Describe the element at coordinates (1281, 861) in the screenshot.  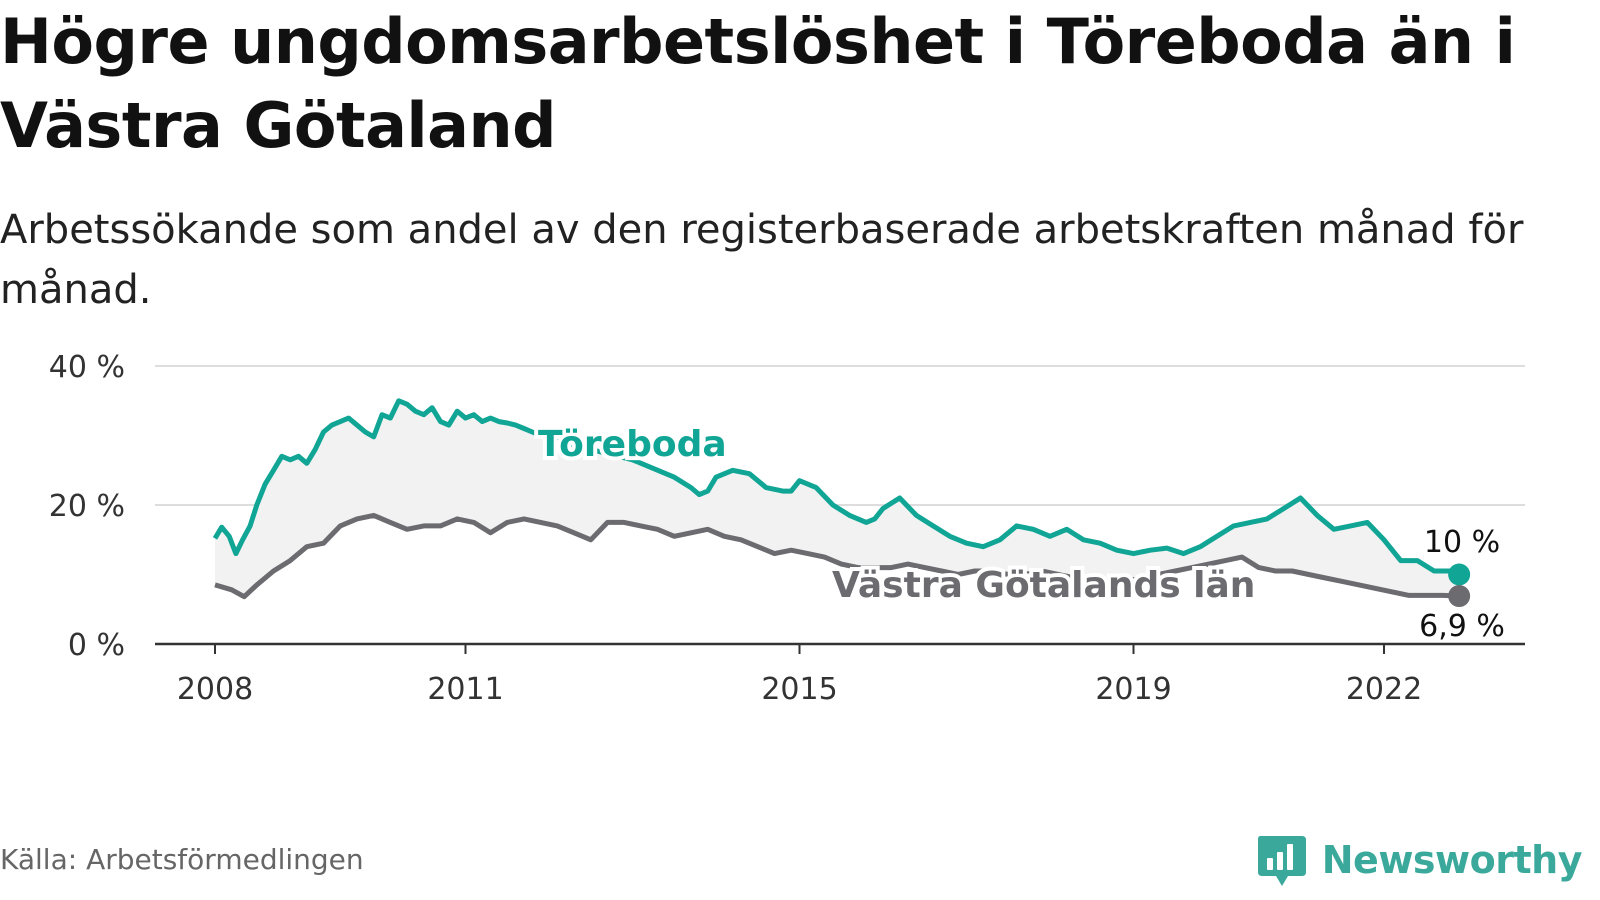
I see `newsworthy-logo-icon` at that location.